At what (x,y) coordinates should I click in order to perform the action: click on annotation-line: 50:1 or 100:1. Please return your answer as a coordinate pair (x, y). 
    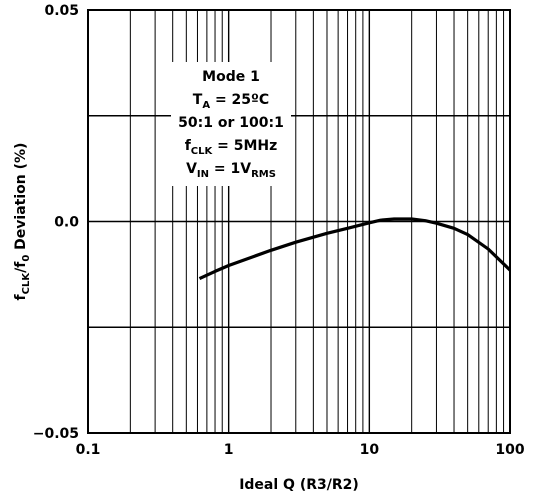
    Looking at the image, I should click on (231, 123).